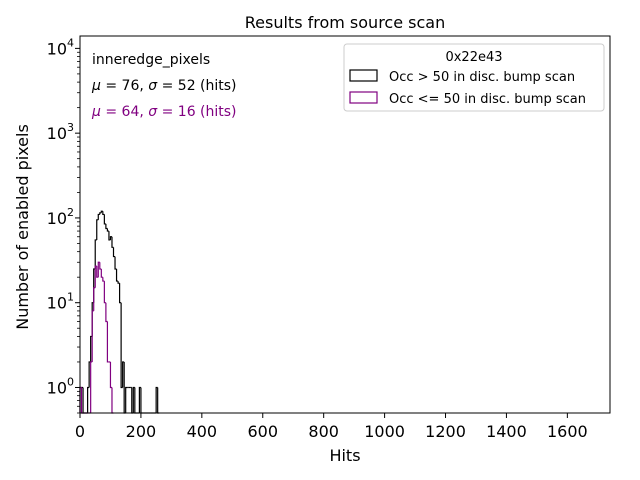 The height and width of the screenshot is (480, 640). What do you see at coordinates (506, 431) in the screenshot?
I see `x-tick-label: 1400` at bounding box center [506, 431].